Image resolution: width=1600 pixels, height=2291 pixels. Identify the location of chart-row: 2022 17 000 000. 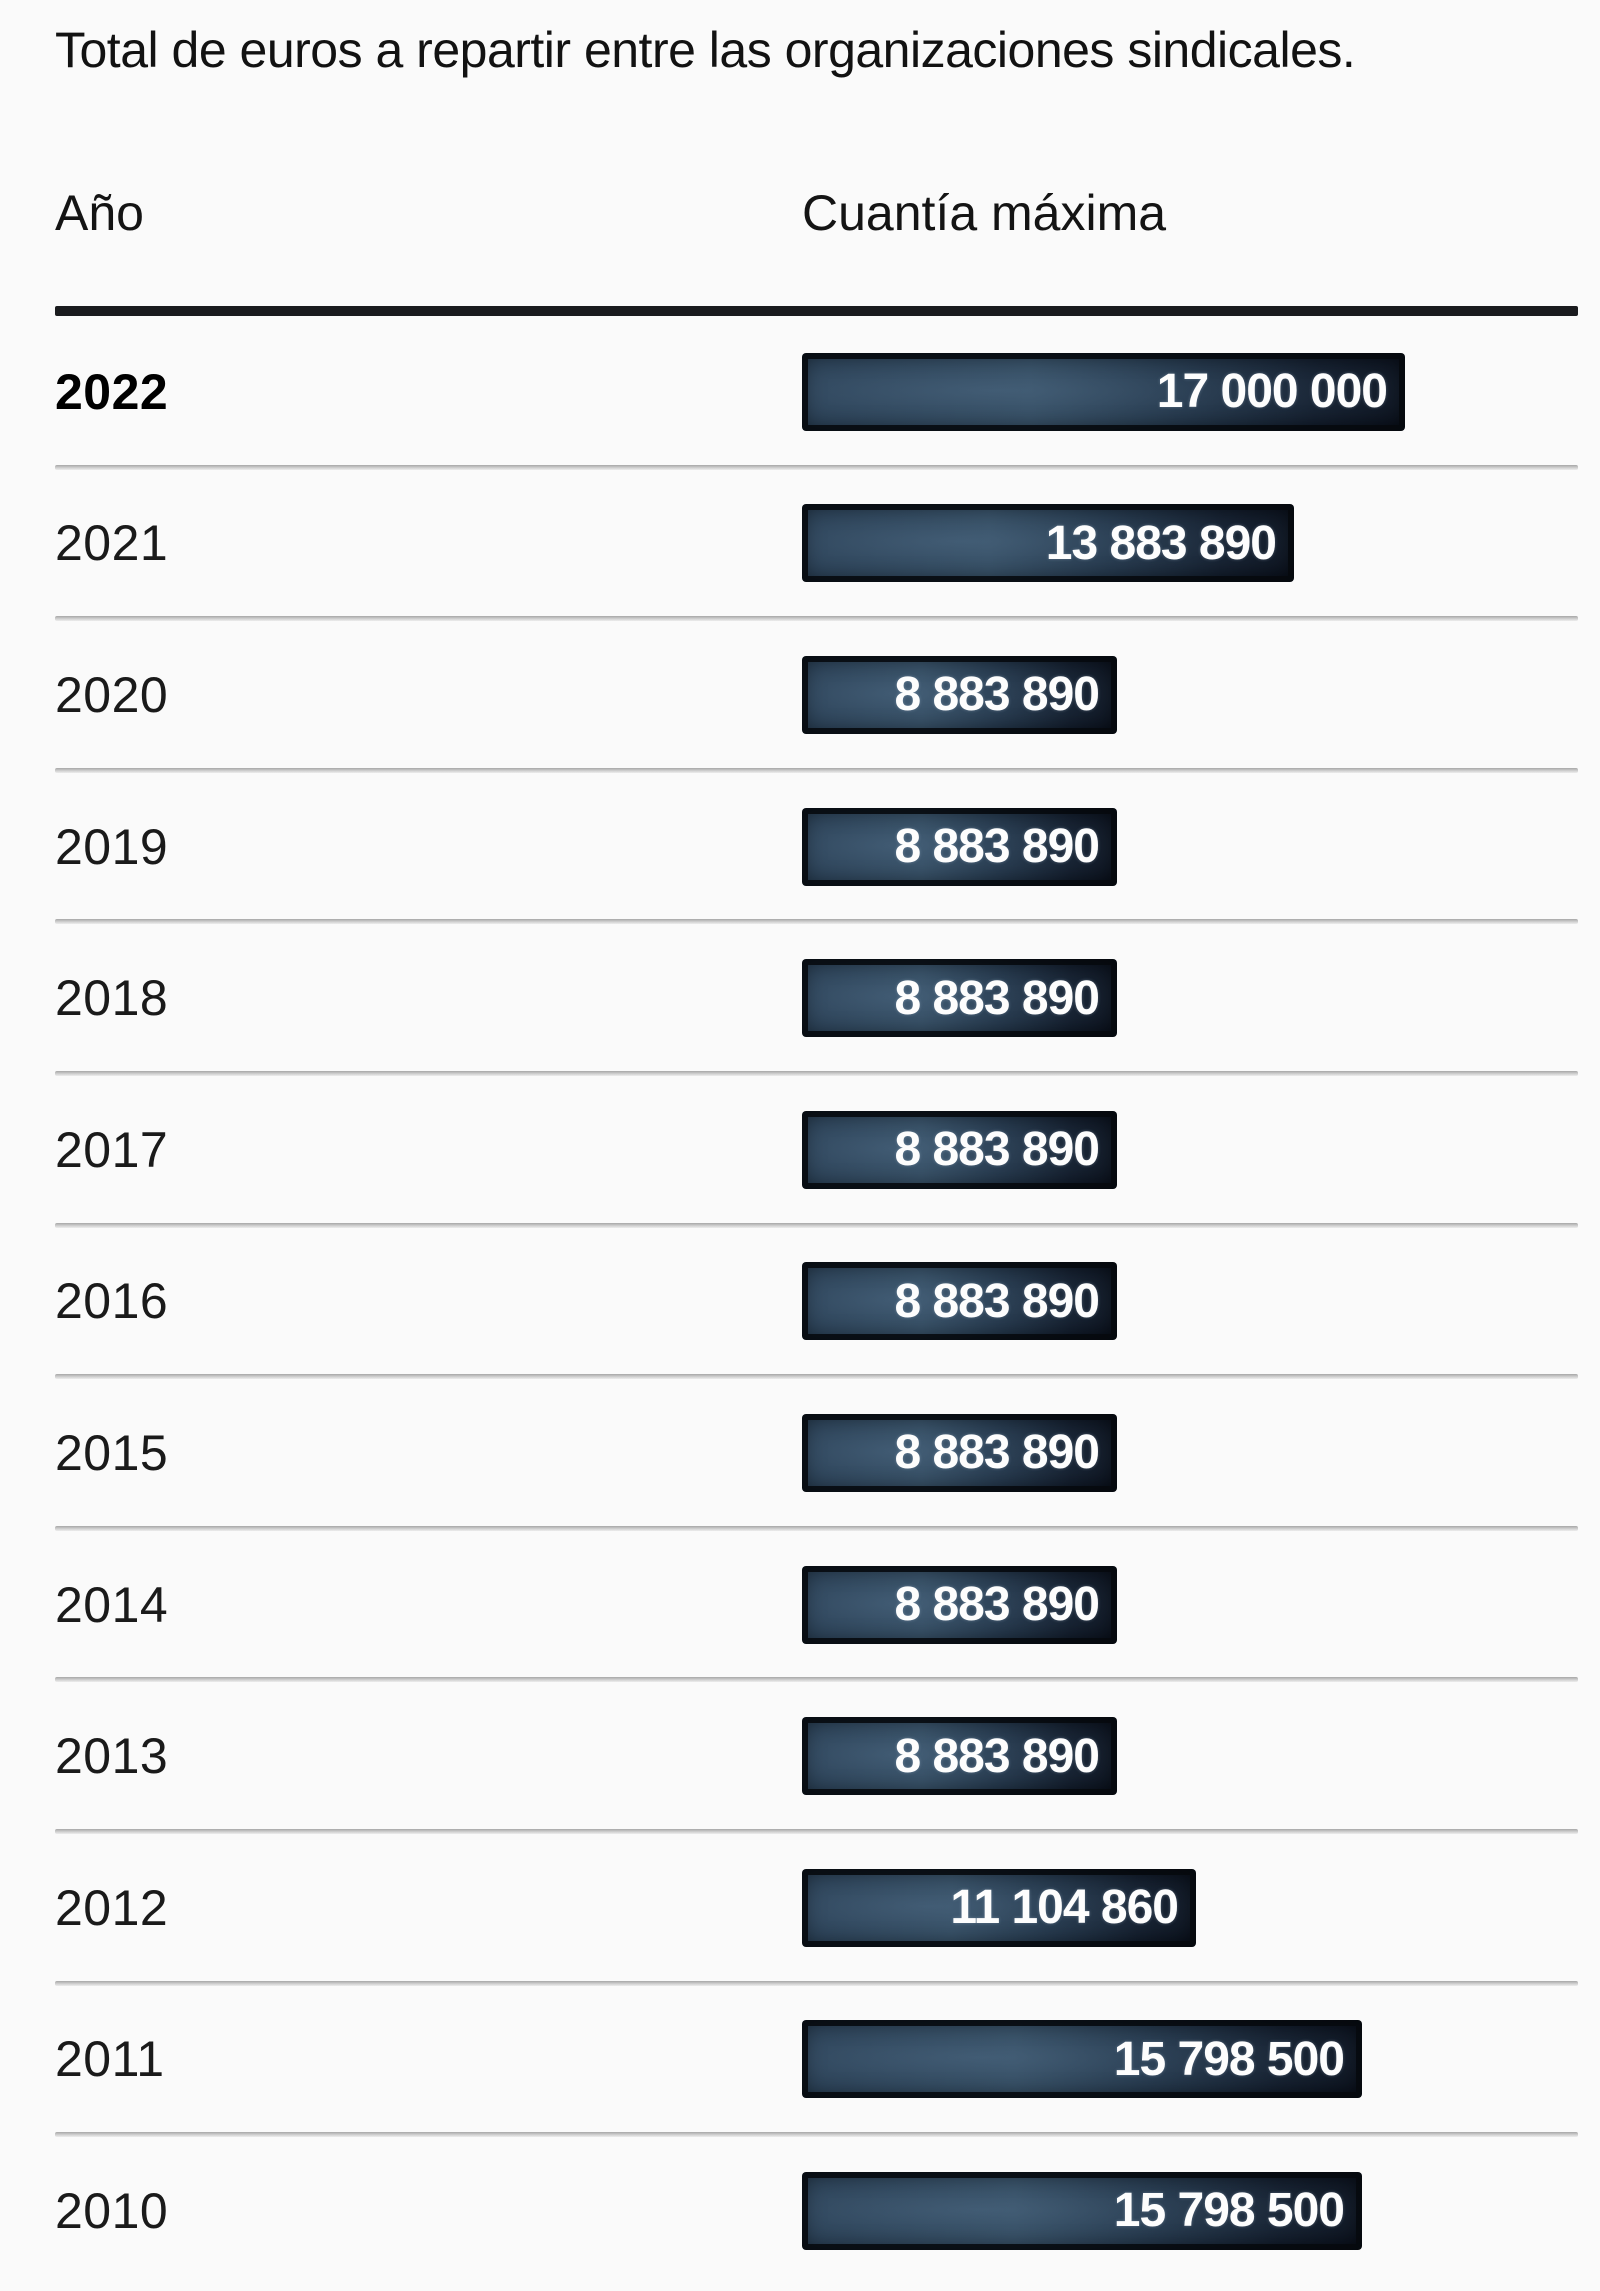
(816, 393).